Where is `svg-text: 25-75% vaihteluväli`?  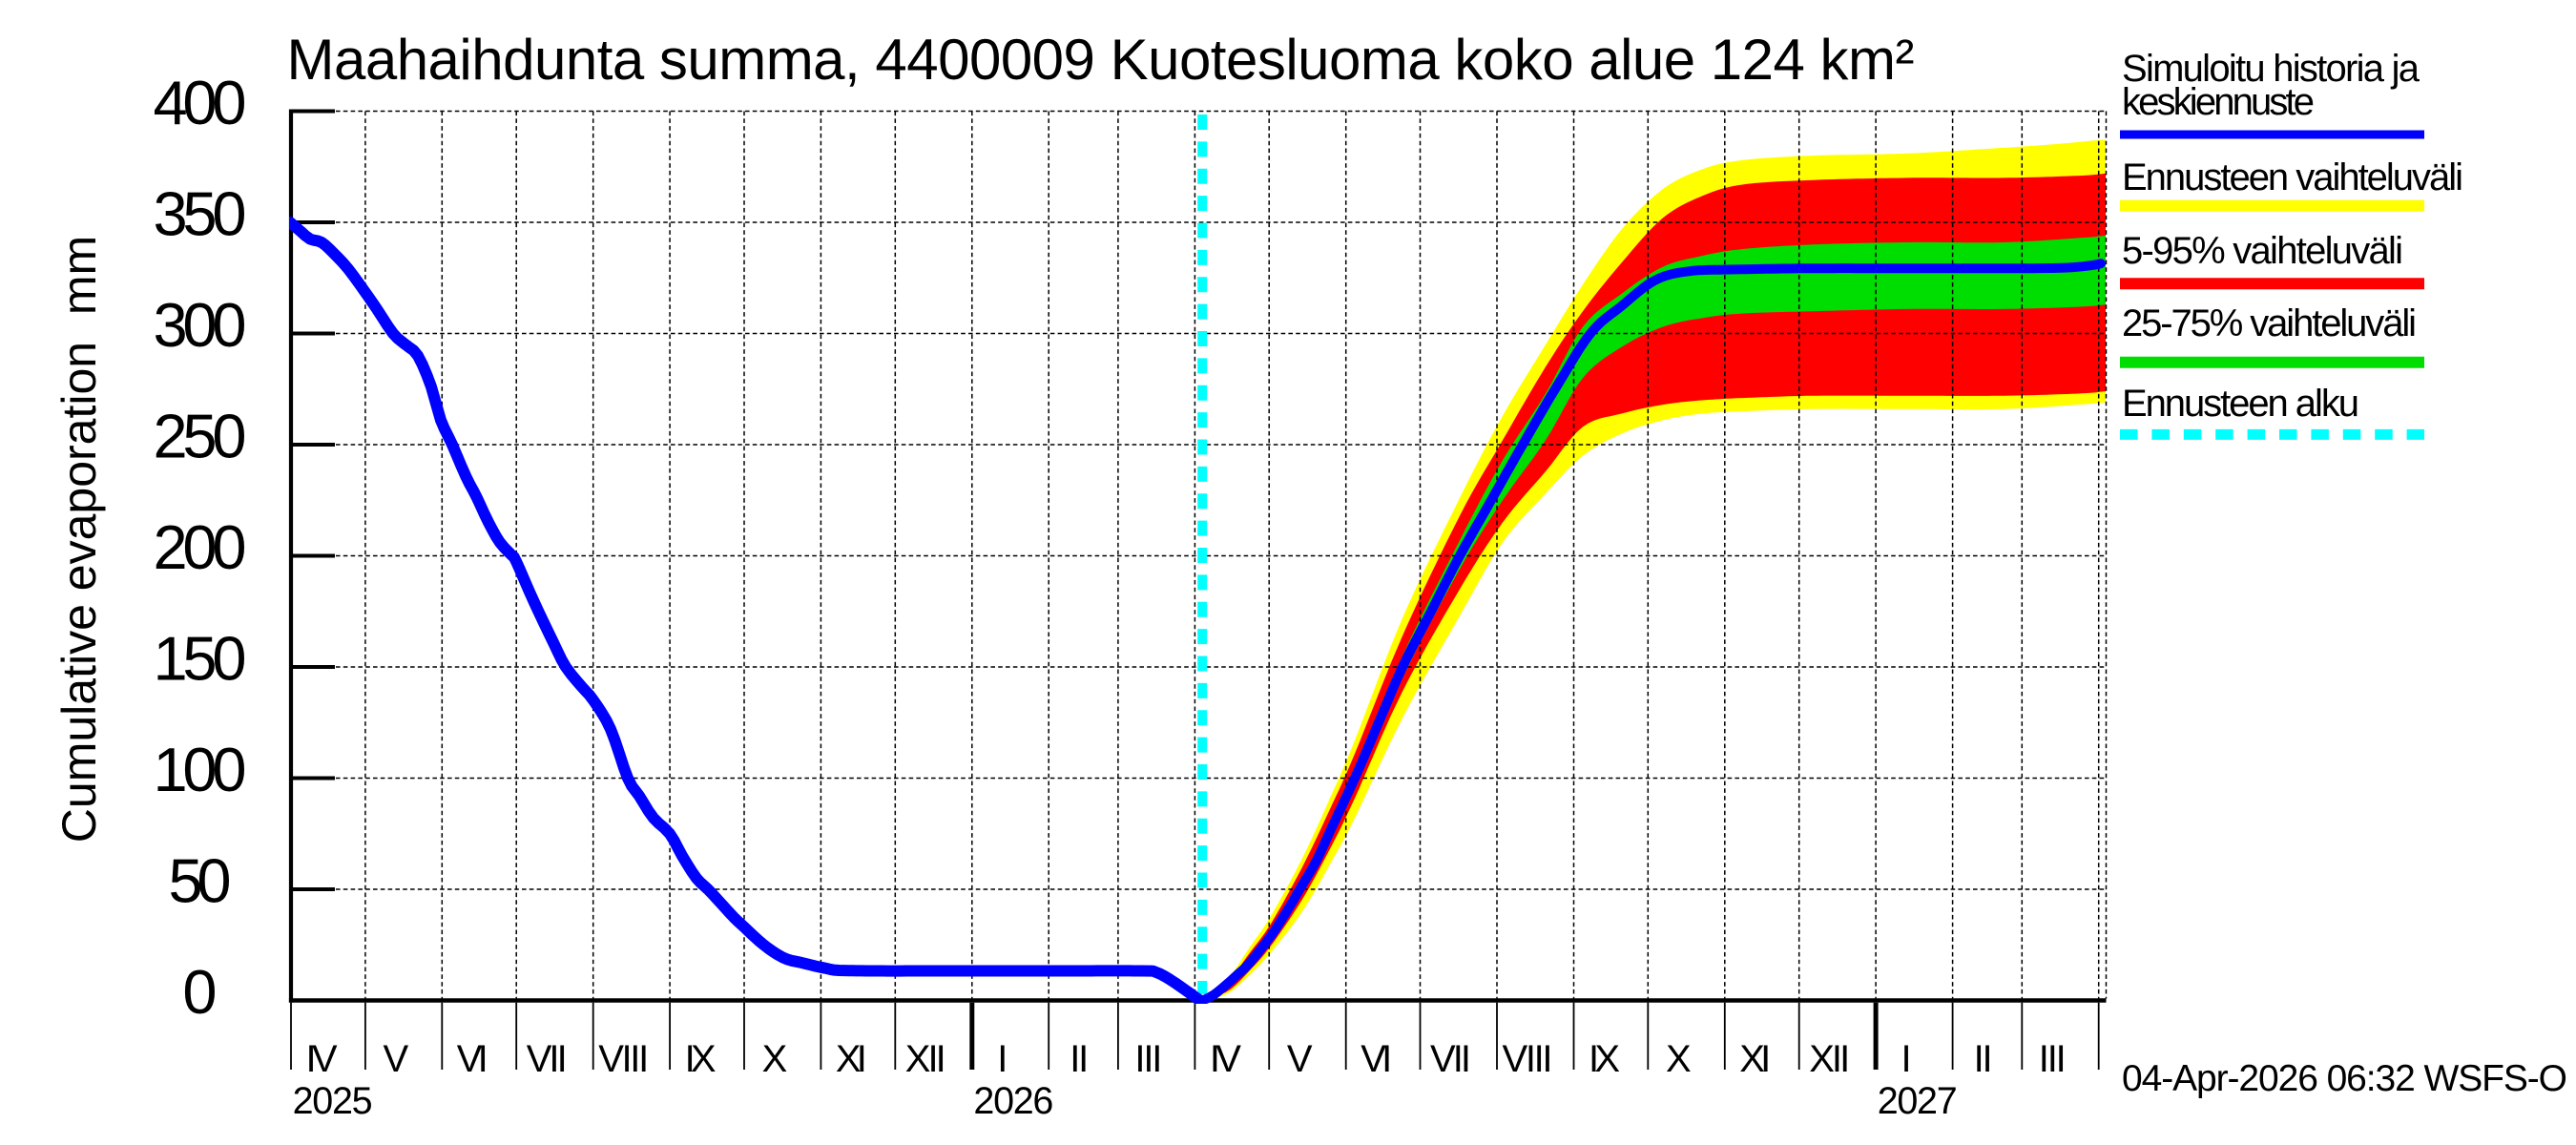
svg-text: 25-75% vaihteluväli is located at coordinates (2269, 323).